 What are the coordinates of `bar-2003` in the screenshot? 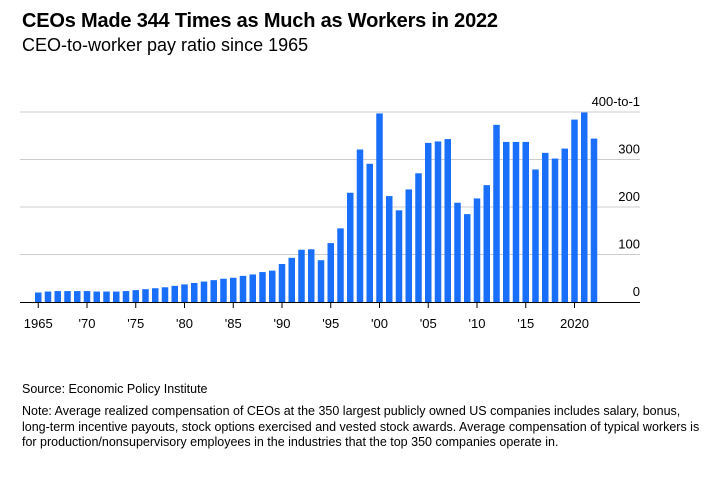 It's located at (408, 245).